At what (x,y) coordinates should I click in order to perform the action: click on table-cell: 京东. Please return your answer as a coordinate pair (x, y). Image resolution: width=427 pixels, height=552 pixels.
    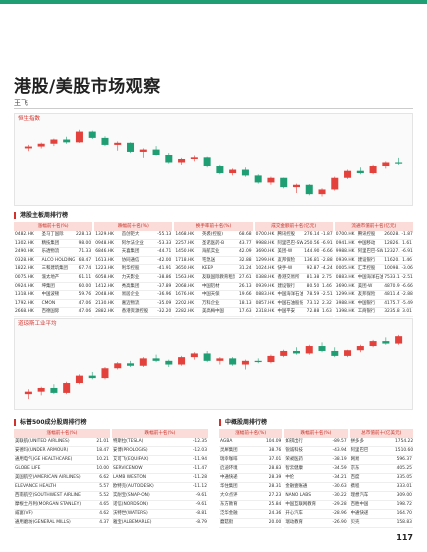
    Looking at the image, I should click on (355, 468).